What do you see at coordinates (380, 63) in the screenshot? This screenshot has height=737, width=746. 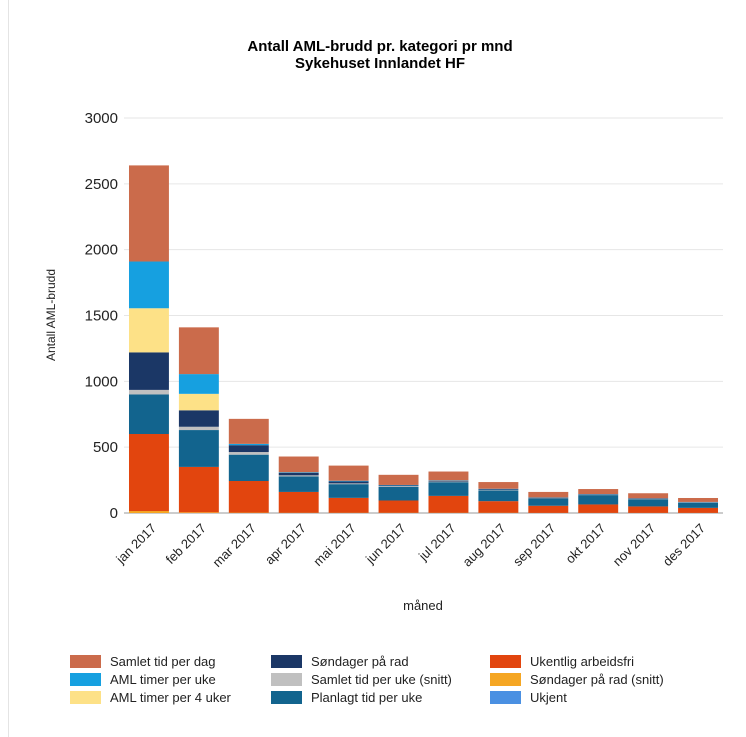 I see `chart-subtitle: Sykehuset Innlandet HF` at bounding box center [380, 63].